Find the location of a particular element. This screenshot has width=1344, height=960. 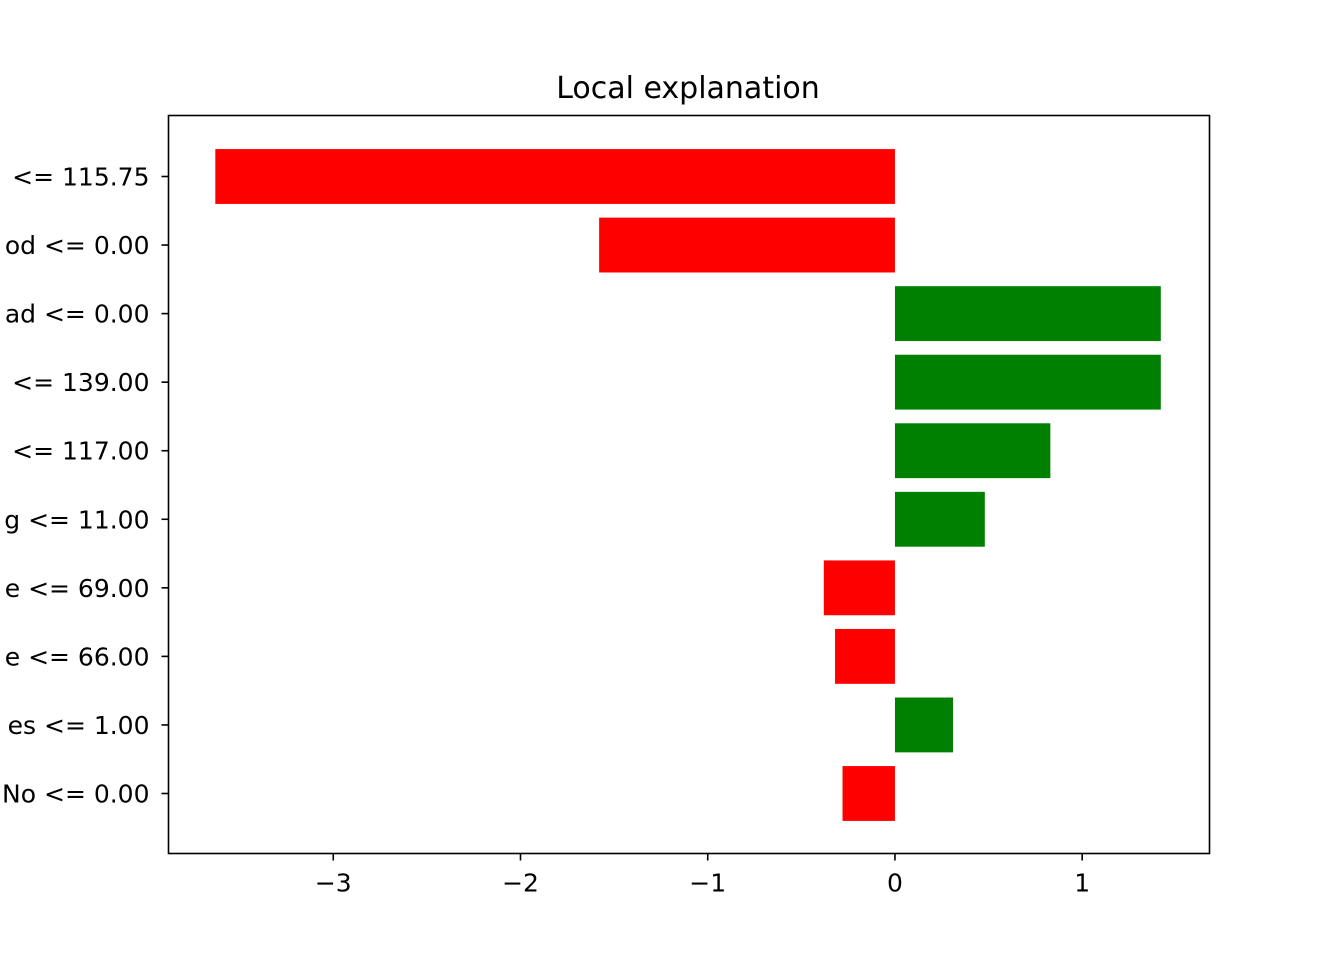

y-tick-label: e <= 69.00 is located at coordinates (77, 588).